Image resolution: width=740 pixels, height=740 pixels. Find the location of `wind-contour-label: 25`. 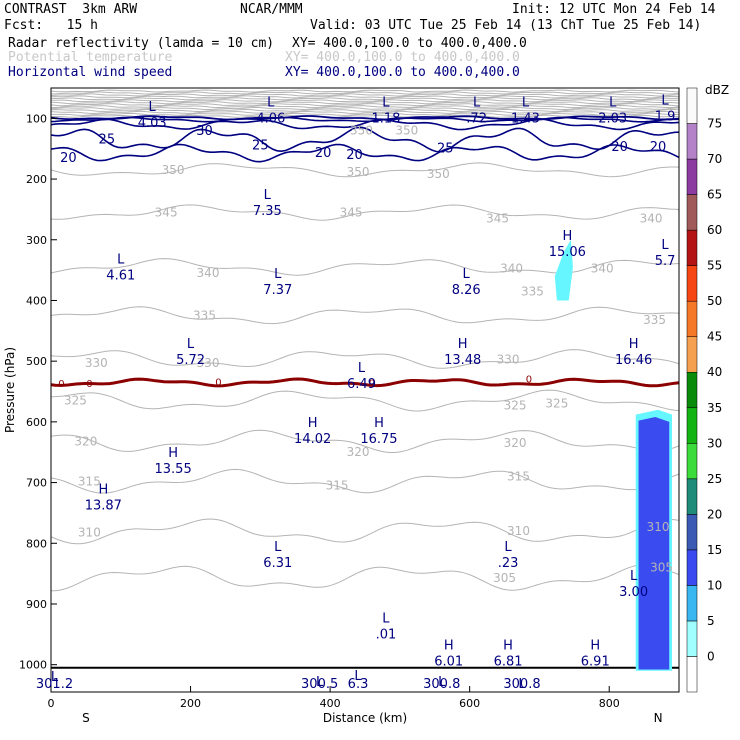

wind-contour-label: 25 is located at coordinates (260, 146).